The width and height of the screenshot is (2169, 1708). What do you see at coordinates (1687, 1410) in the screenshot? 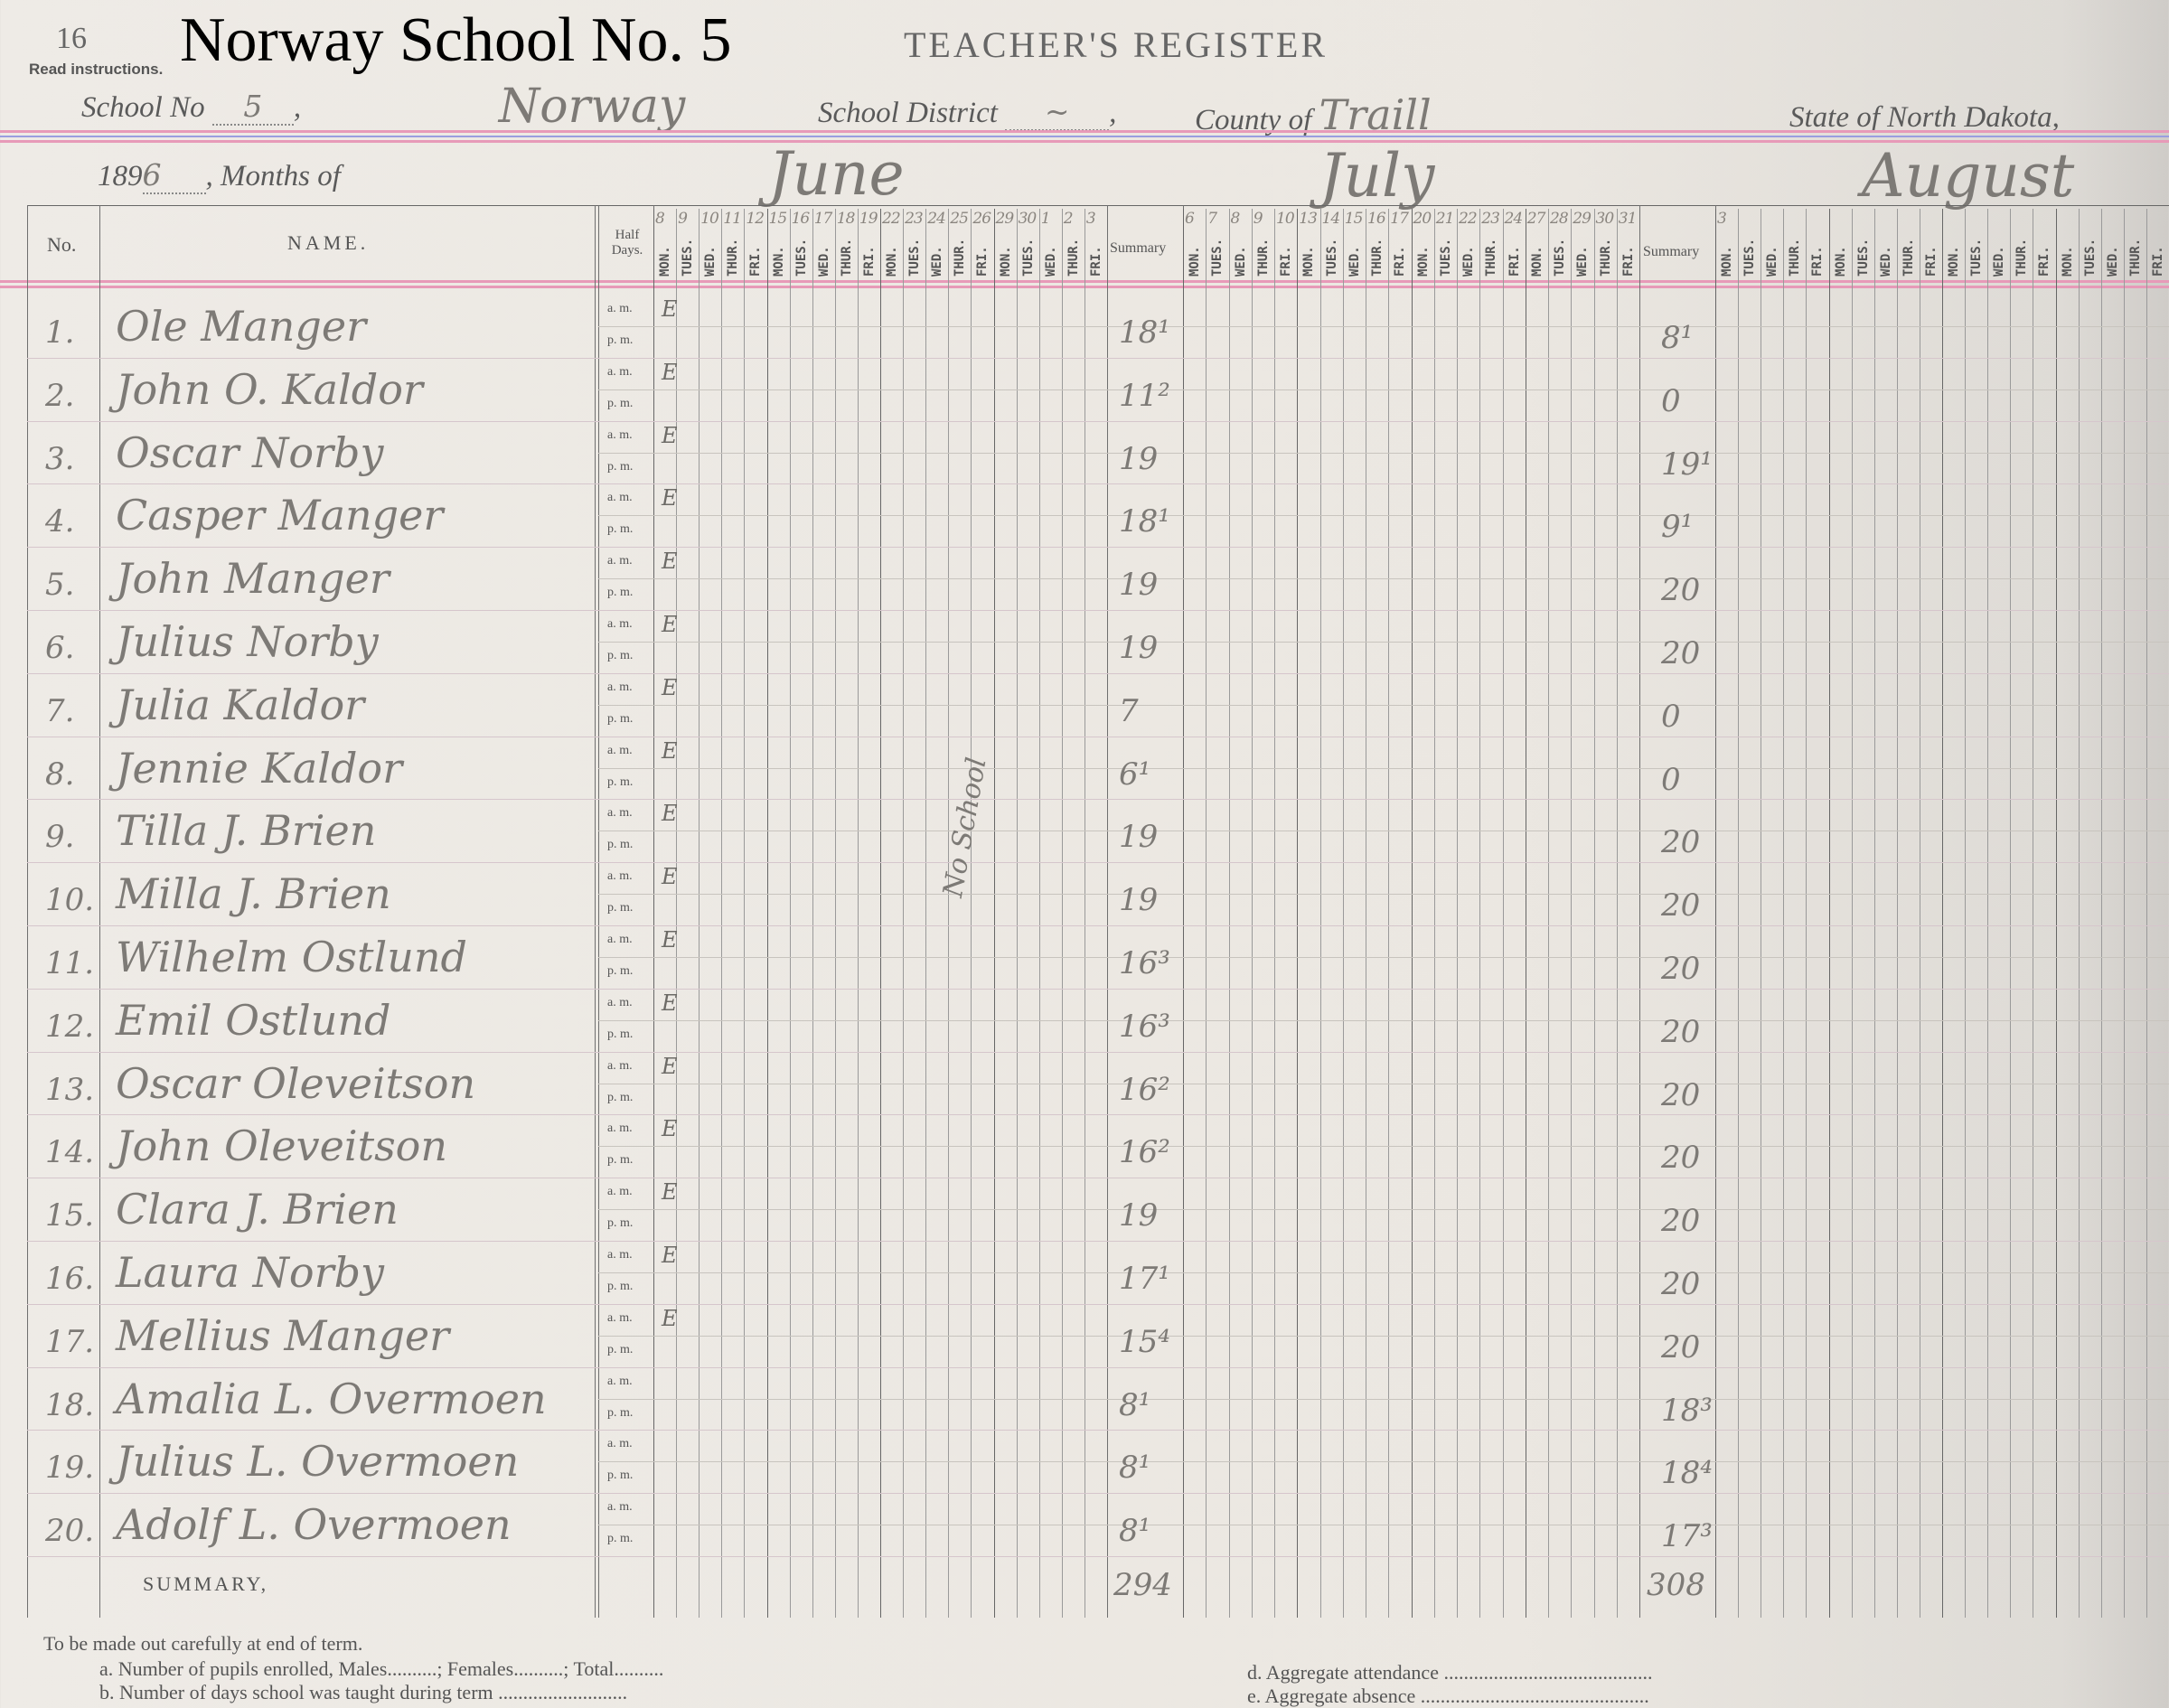
I see `july-summary: 18³` at bounding box center [1687, 1410].